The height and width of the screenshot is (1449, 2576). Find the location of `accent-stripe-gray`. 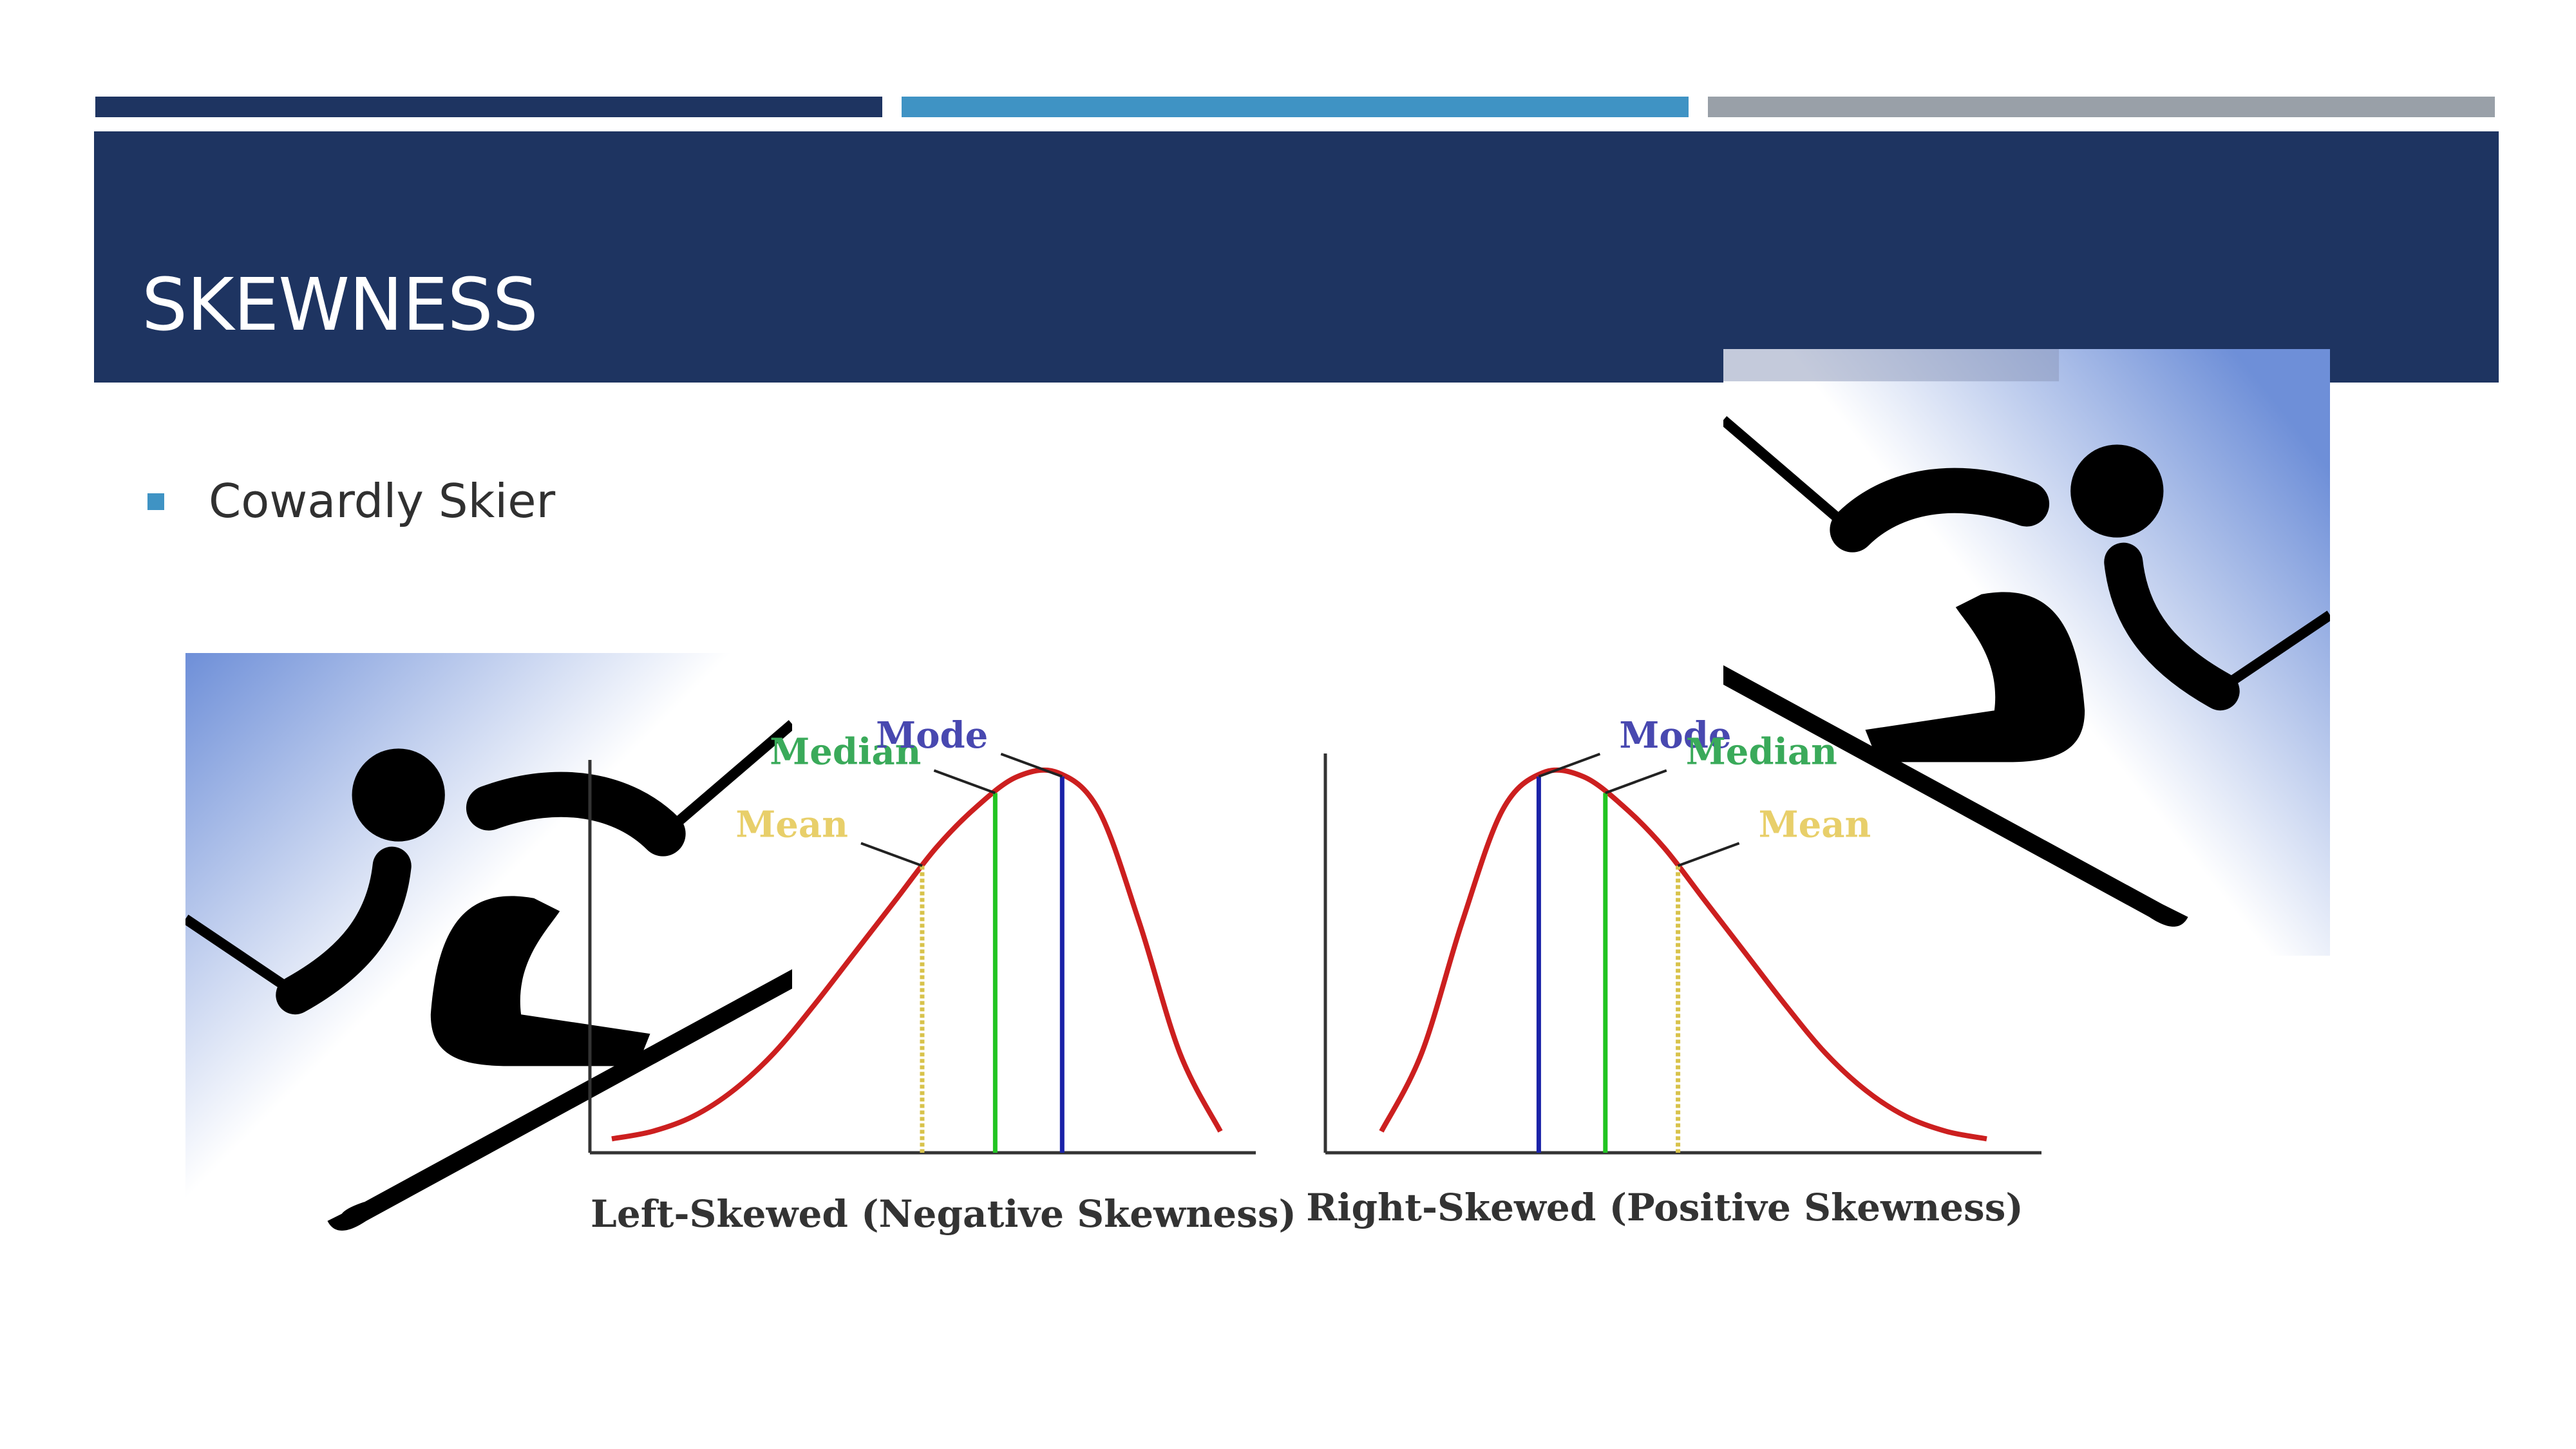

accent-stripe-gray is located at coordinates (2101, 107).